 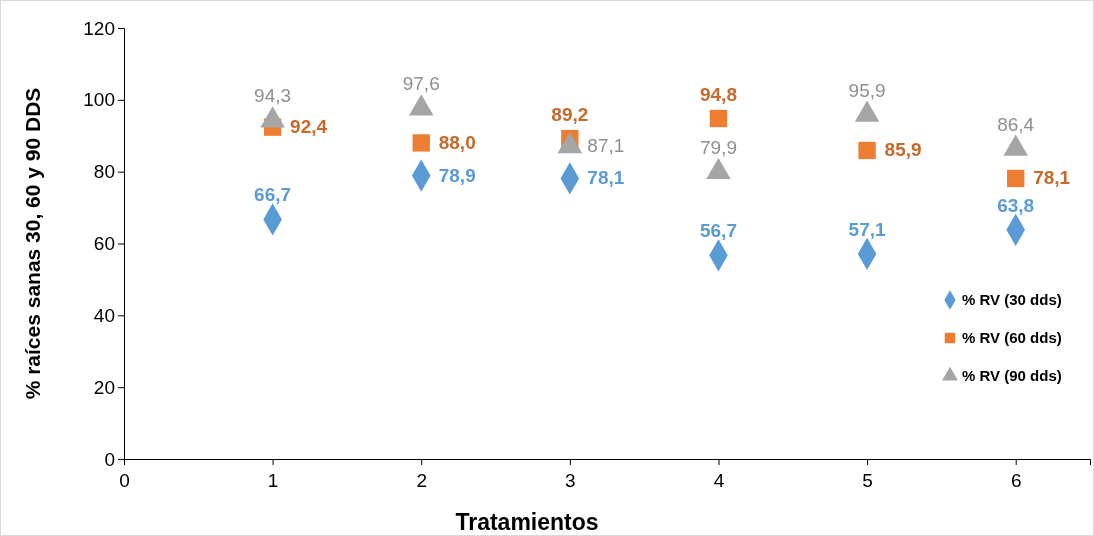 What do you see at coordinates (1016, 124) in the screenshot?
I see `data-label: 86,4` at bounding box center [1016, 124].